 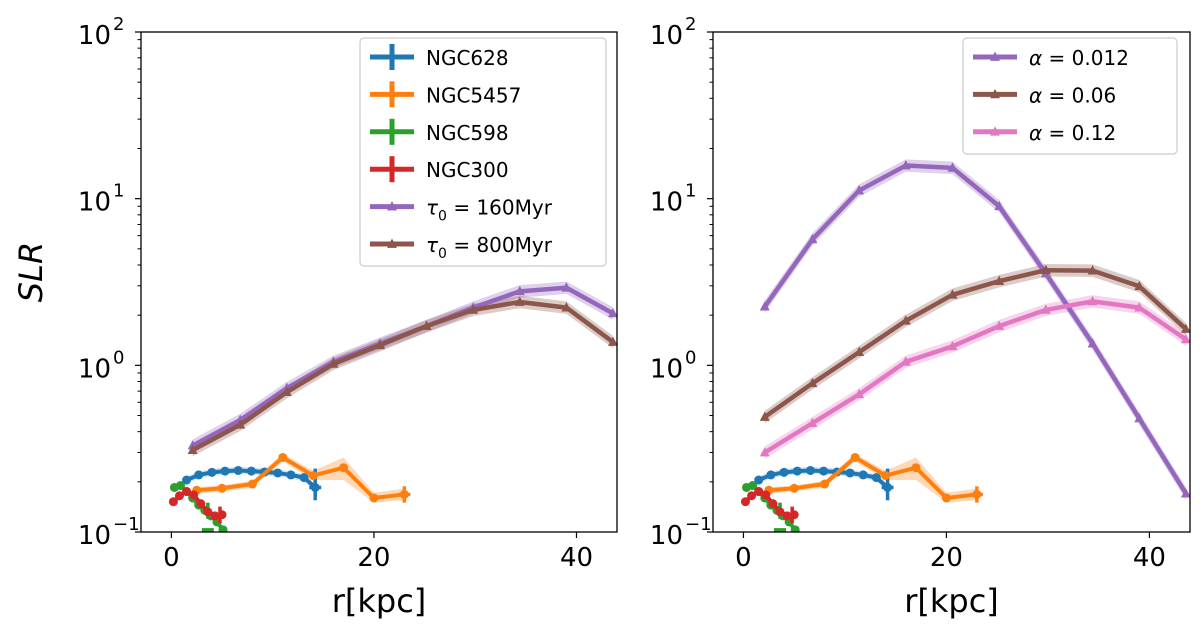 What do you see at coordinates (171, 558) in the screenshot?
I see `x-tick-label: 0` at bounding box center [171, 558].